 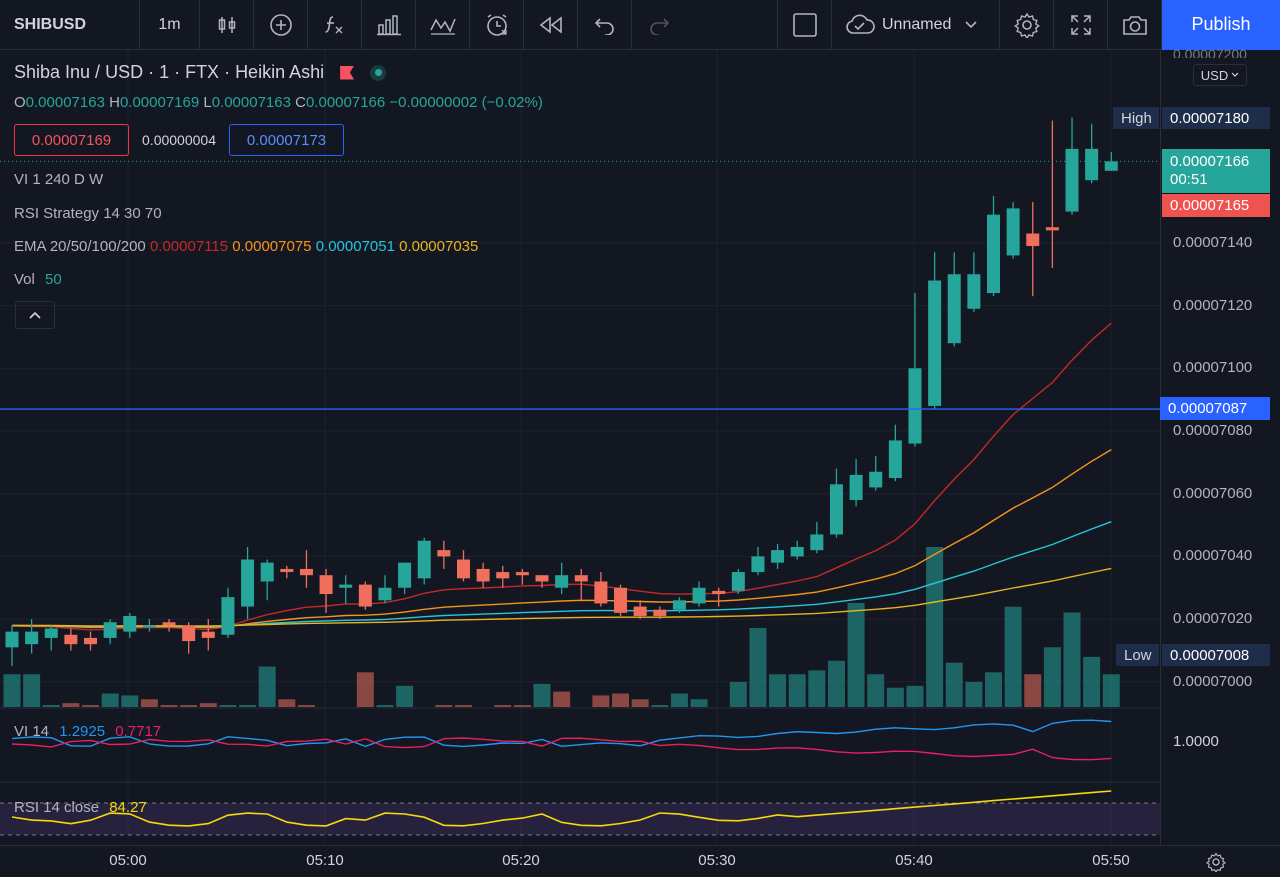 What do you see at coordinates (35, 315) in the screenshot?
I see `collapse-legend-button` at bounding box center [35, 315].